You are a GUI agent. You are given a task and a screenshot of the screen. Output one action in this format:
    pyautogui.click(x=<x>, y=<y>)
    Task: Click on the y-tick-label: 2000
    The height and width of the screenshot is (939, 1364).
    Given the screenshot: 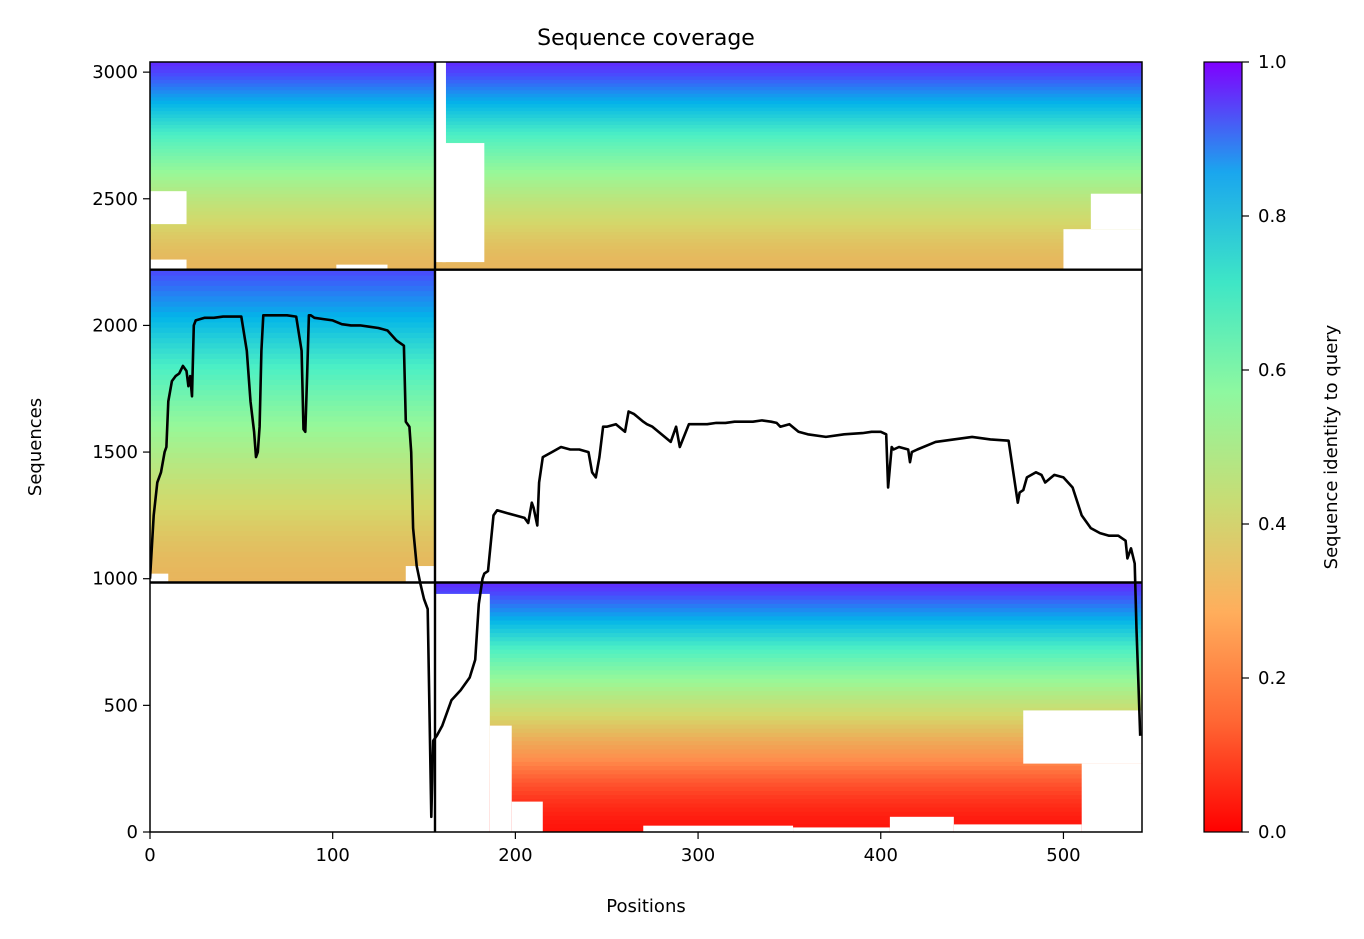 What is the action you would take?
    pyautogui.click(x=115, y=325)
    